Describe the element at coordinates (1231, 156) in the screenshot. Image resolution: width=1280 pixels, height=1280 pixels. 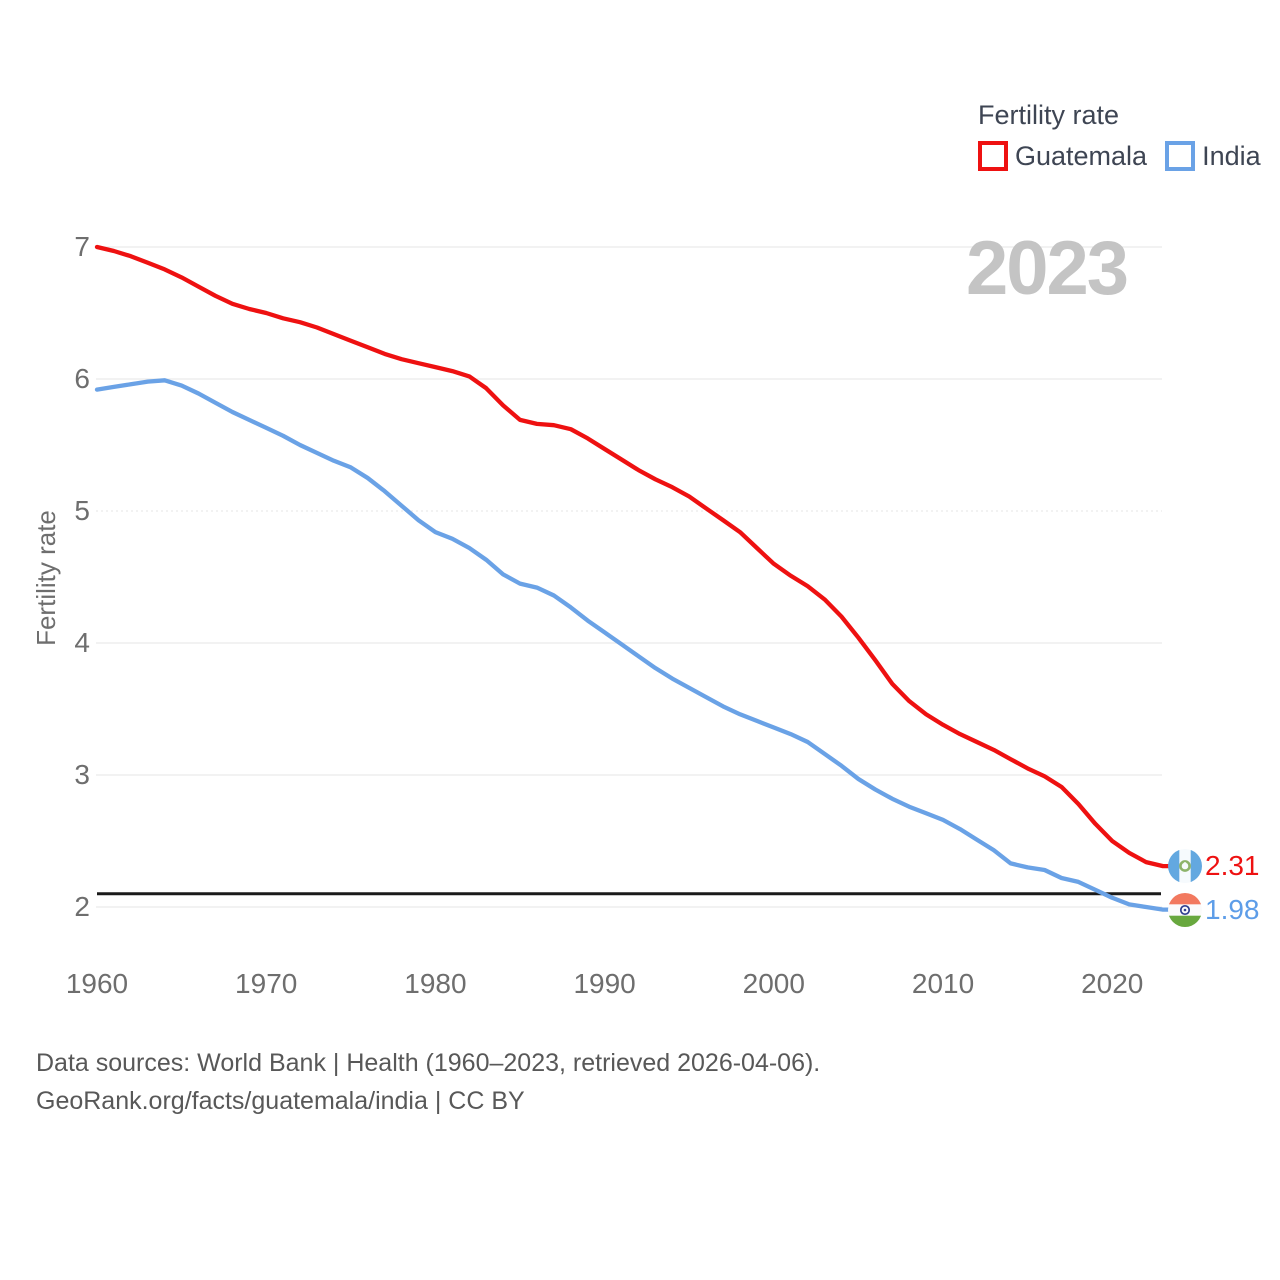
I see `legend-label-india: India` at that location.